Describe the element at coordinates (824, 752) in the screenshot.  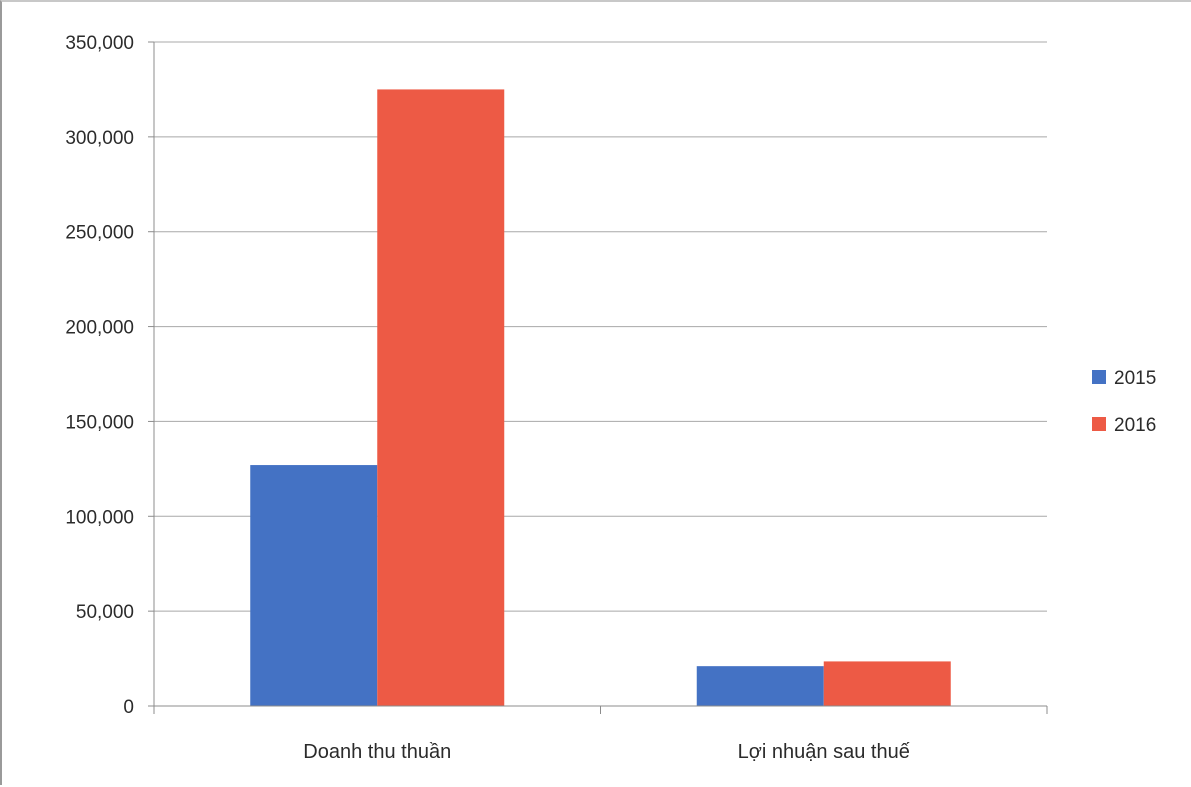
I see `x-category-label: Lợi nhuận sau thuế` at that location.